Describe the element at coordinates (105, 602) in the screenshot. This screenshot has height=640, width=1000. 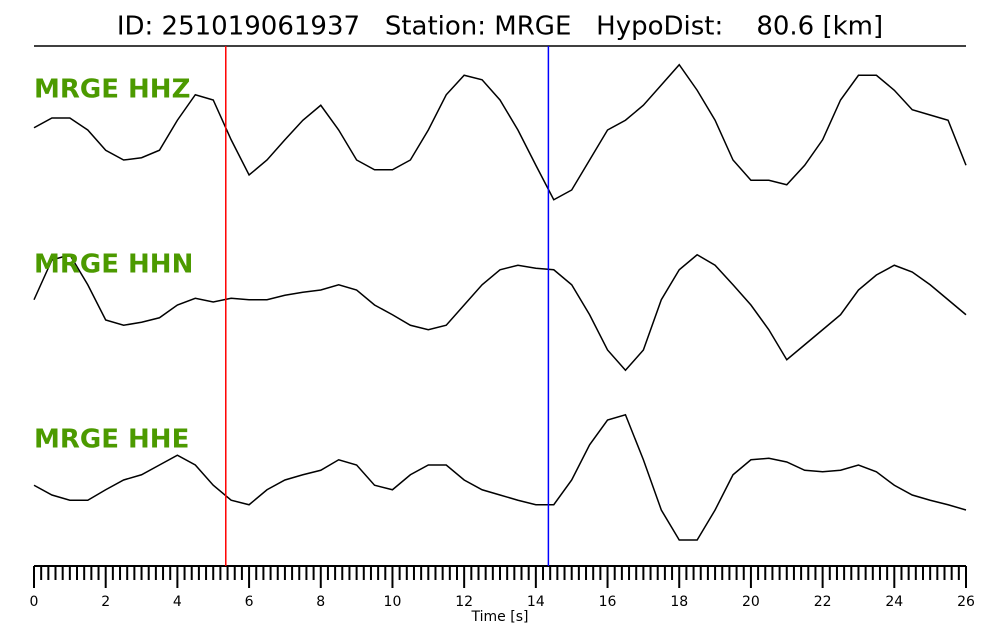
I see `x-tick-label: 2` at that location.